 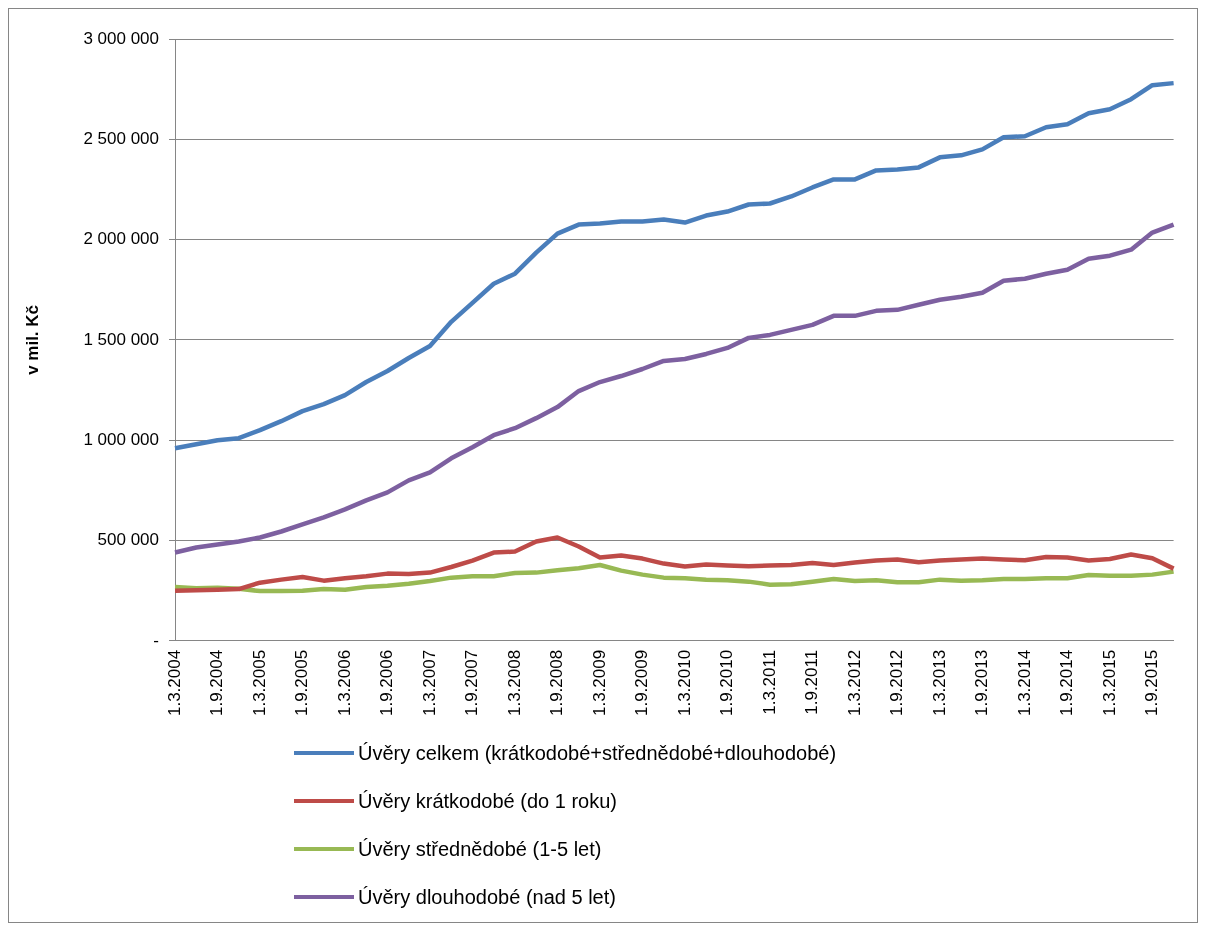 I want to click on y-tick-label: 1 000 000, so click(x=121, y=439).